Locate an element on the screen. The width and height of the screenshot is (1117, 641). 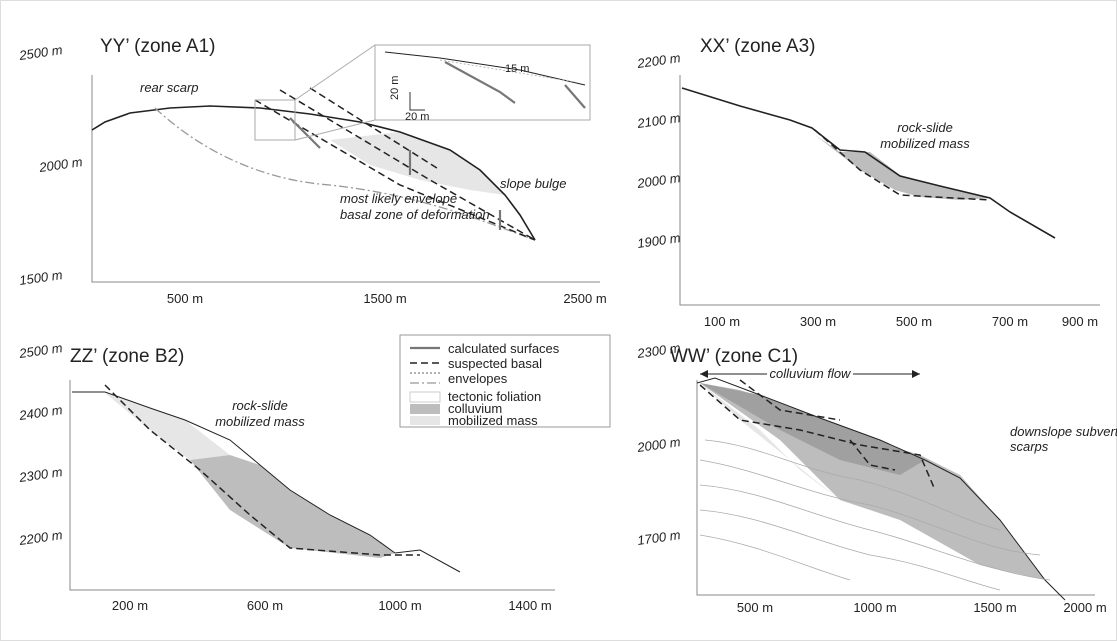
y-label: 2100 m is located at coordinates (658, 120).